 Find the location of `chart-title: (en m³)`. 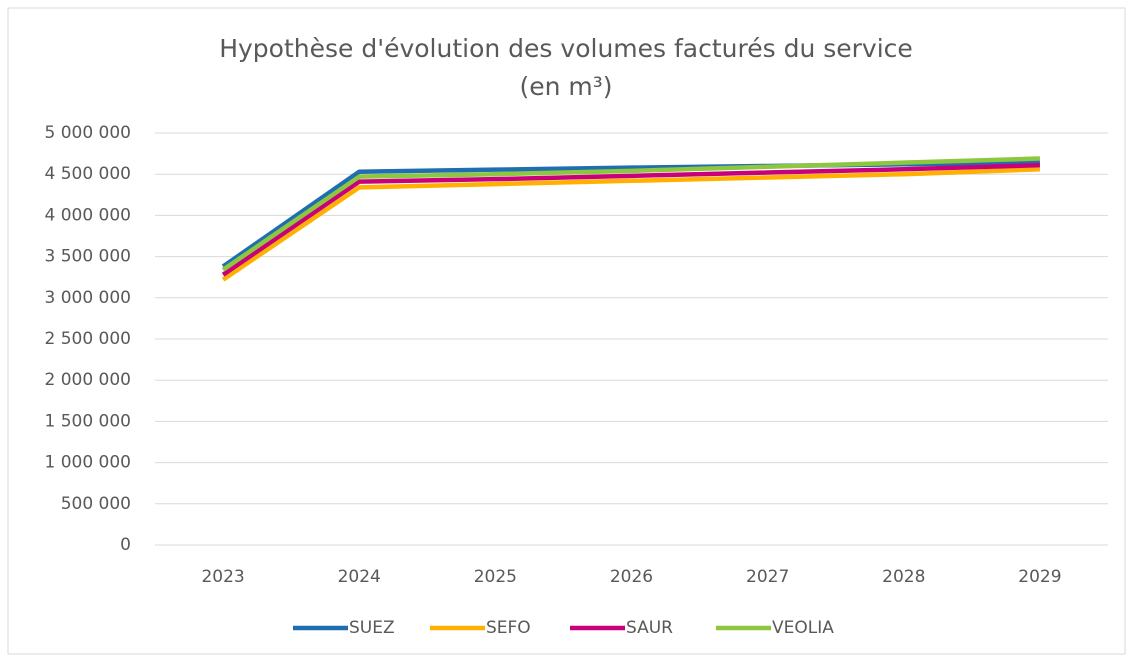

chart-title: (en m³) is located at coordinates (565, 86).